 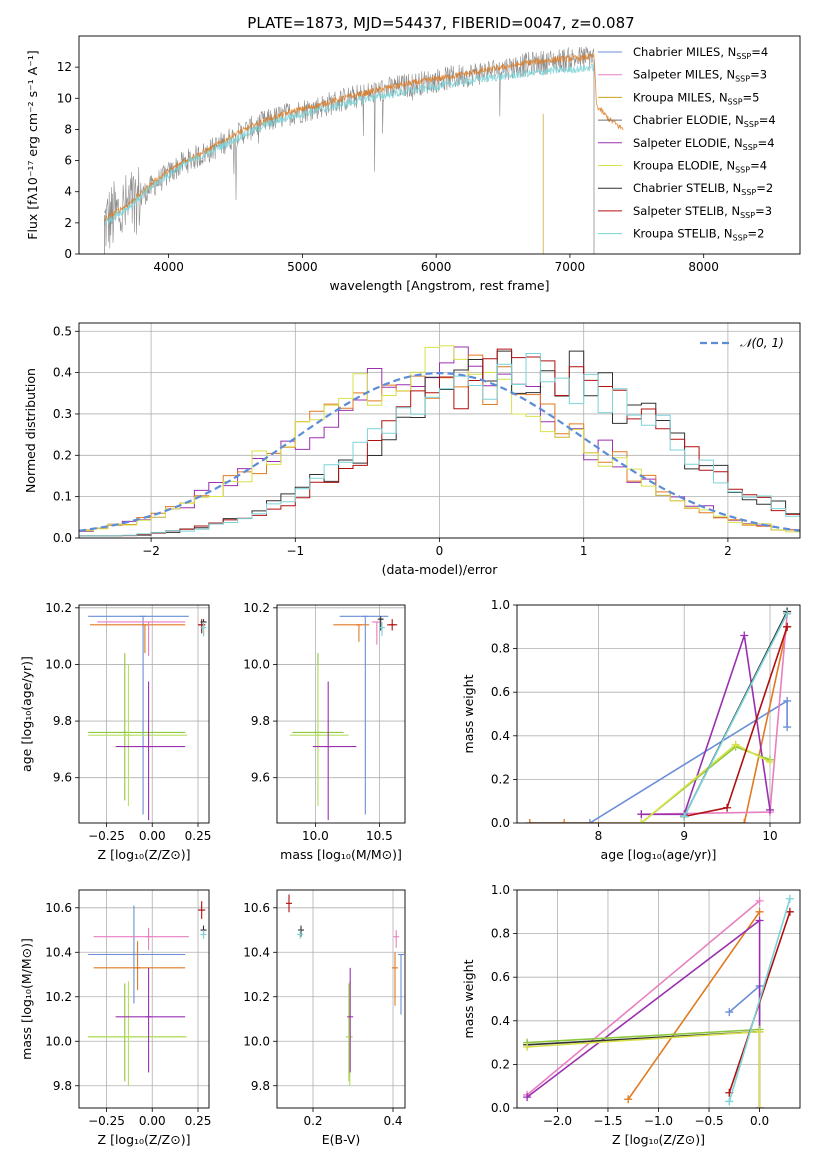 I want to click on x-tick-label: 8, so click(x=599, y=836).